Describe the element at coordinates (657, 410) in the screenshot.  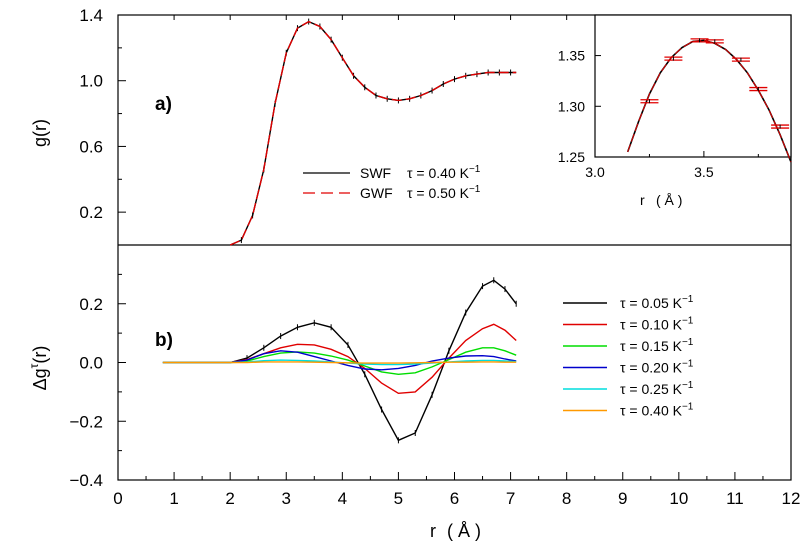
I see `legend-b-label-5: τ = 0.40 K−1` at that location.